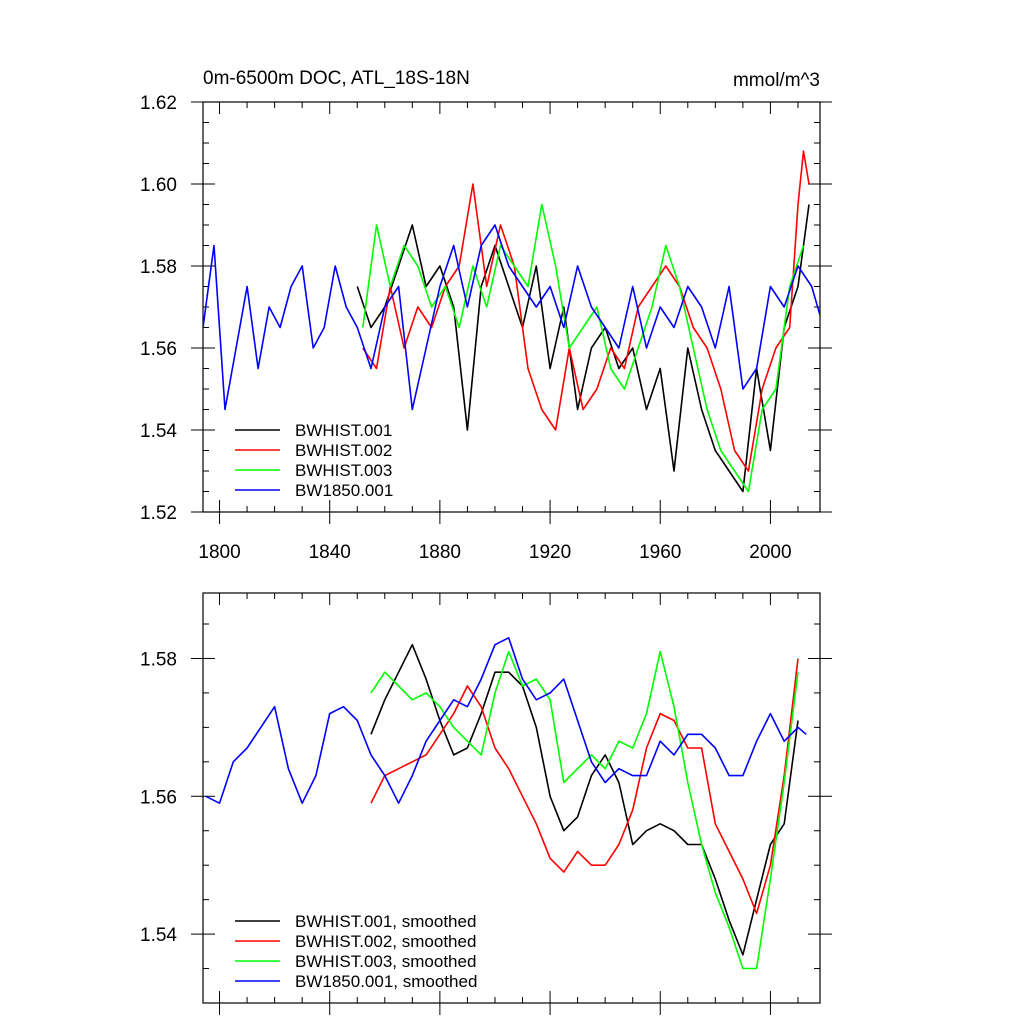 The width and height of the screenshot is (1024, 1024). What do you see at coordinates (506, 720) in the screenshot?
I see `series-line-bw1850-001-smoothed` at bounding box center [506, 720].